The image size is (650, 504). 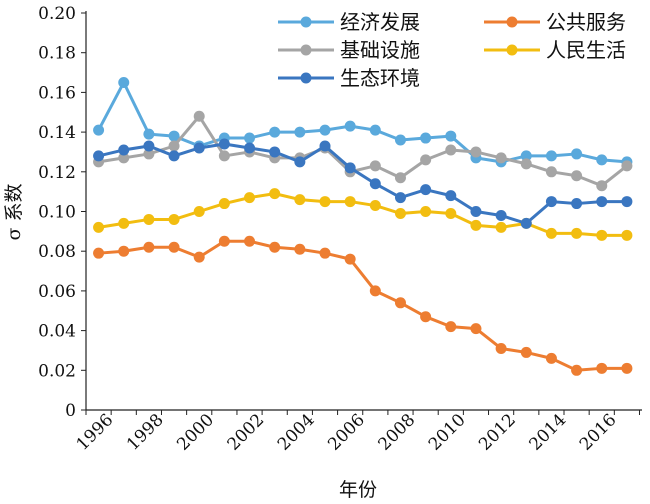 What do you see at coordinates (57, 133) in the screenshot?
I see `y-tick-label: 0.14` at bounding box center [57, 133].